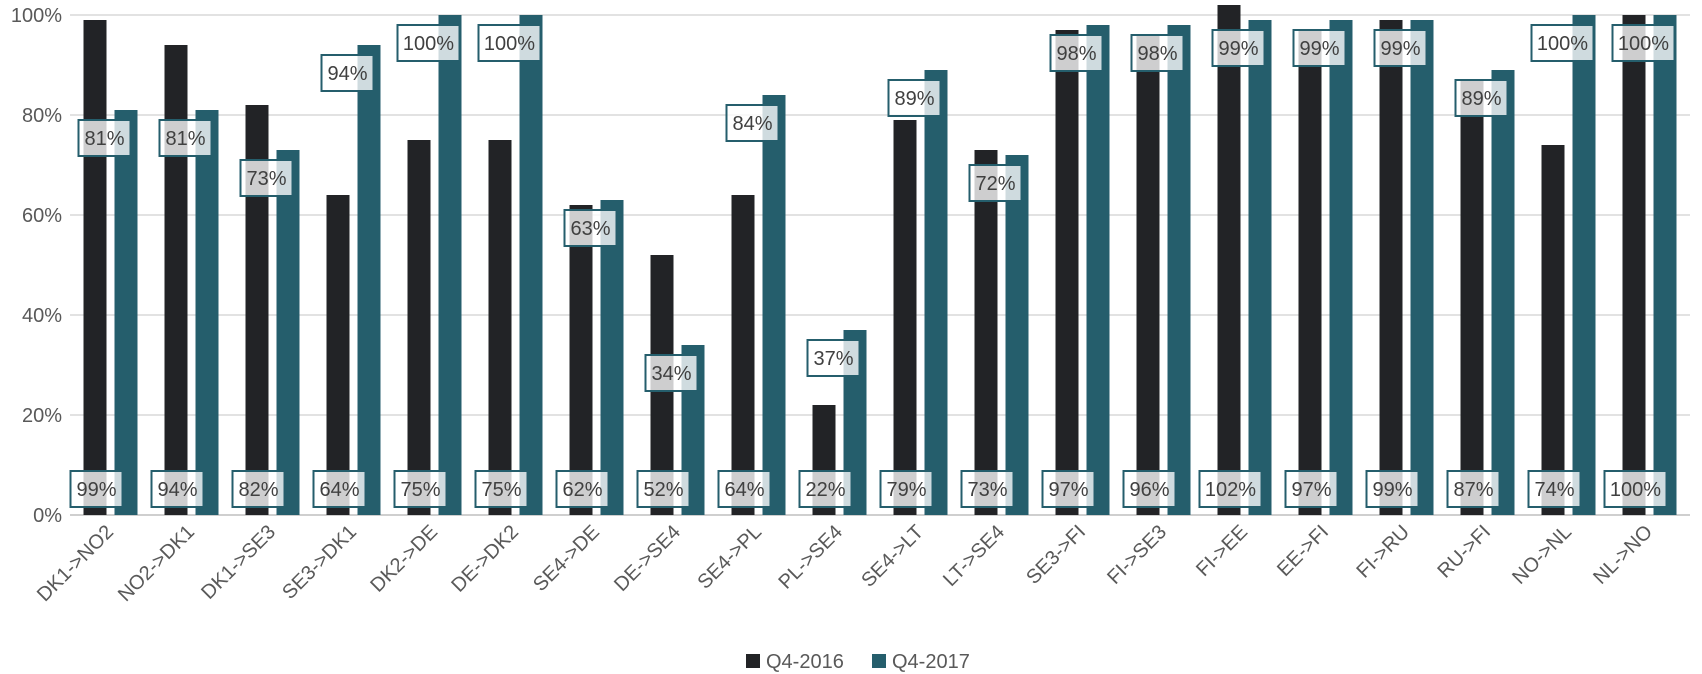  What do you see at coordinates (879, 661) in the screenshot?
I see `legend-swatch-q4-2017` at bounding box center [879, 661].